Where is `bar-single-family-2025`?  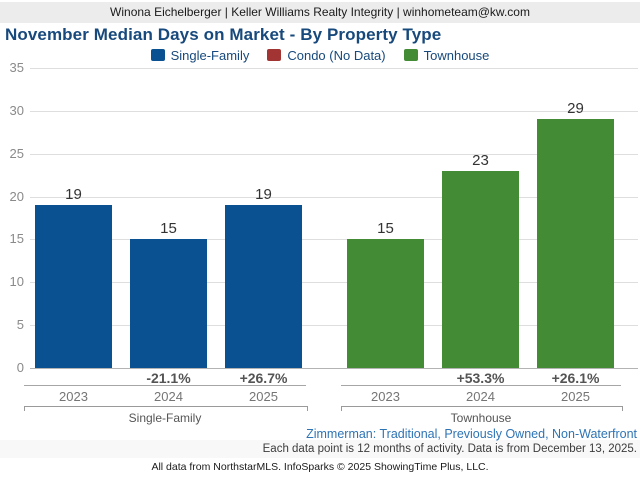
bar-single-family-2025 is located at coordinates (263, 286).